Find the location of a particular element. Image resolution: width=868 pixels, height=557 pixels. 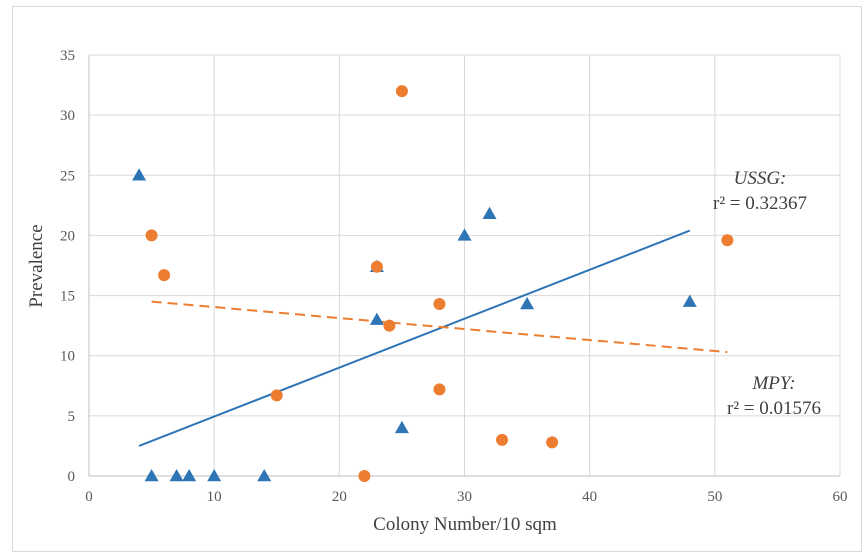

y-axis-title: Prevalence is located at coordinates (36, 265).